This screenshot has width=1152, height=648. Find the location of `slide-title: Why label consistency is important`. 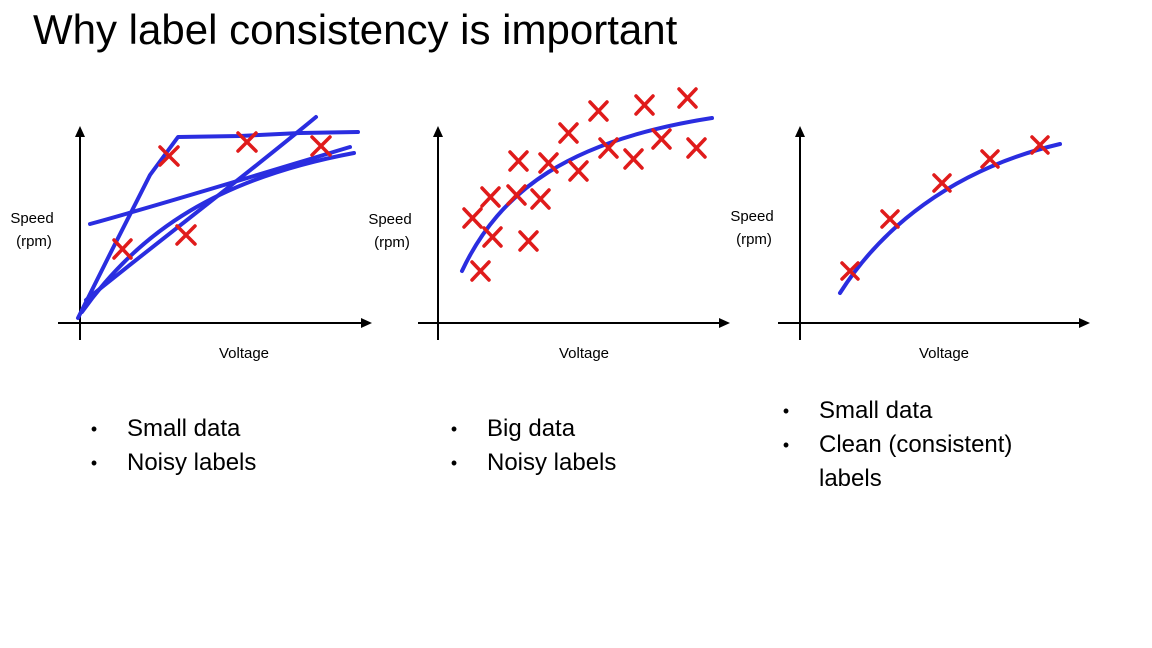

slide-title: Why label consistency is important is located at coordinates (355, 29).